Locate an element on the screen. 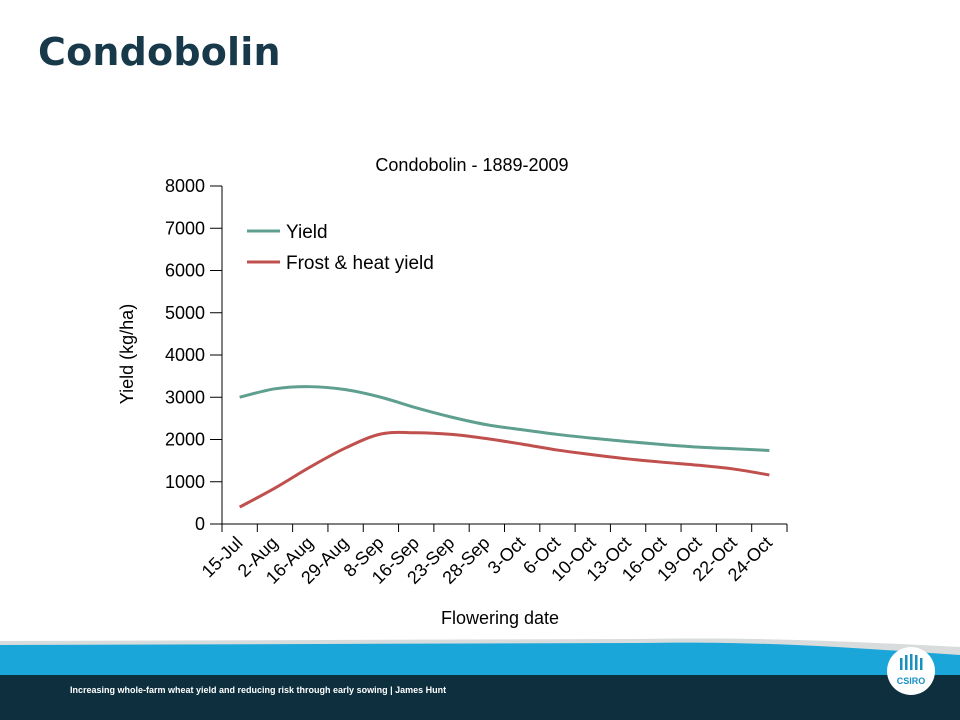  y-axis: 0 1000 2000 3000 4000 5000 6000 7000 8000 is located at coordinates (194, 355).